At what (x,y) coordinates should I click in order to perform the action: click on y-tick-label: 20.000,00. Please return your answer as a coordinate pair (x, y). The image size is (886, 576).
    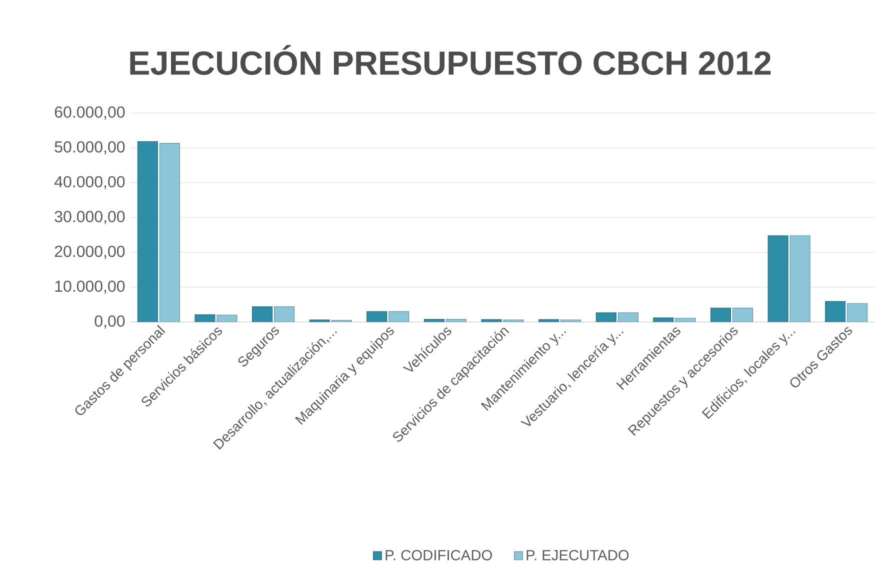
    Looking at the image, I should click on (89, 252).